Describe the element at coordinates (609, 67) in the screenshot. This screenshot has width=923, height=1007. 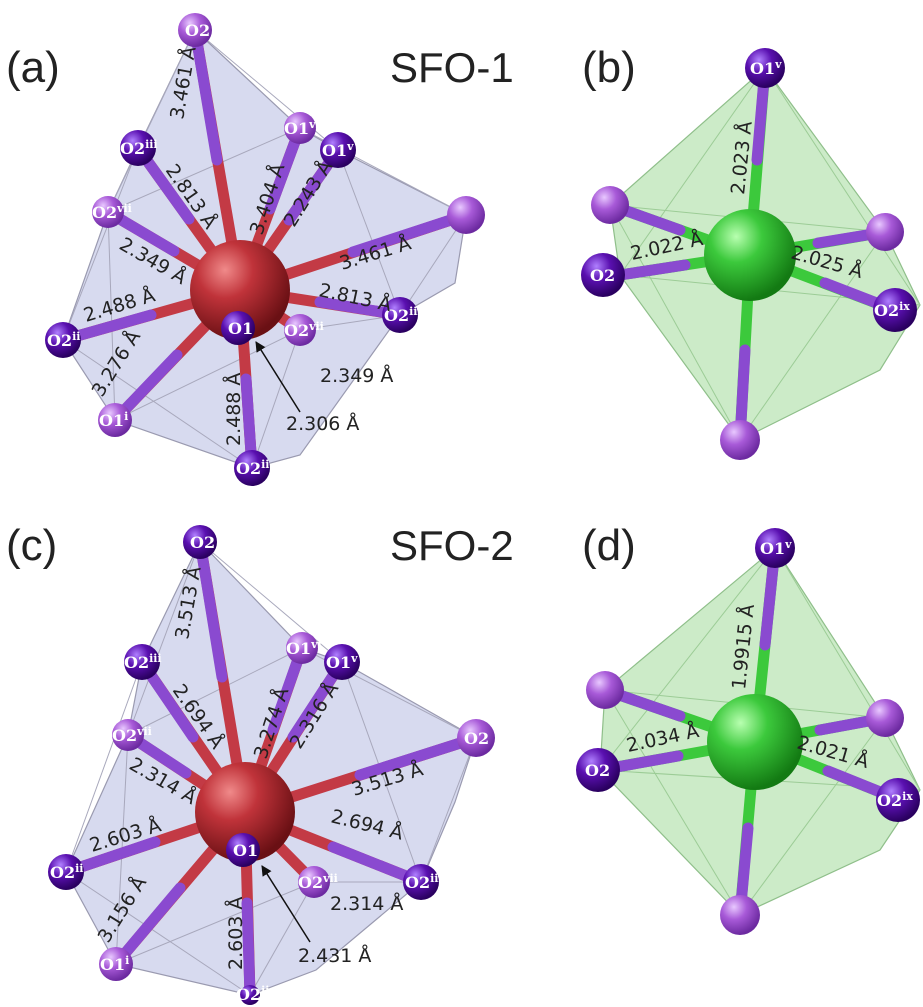
I see `panel-label: (b)` at that location.